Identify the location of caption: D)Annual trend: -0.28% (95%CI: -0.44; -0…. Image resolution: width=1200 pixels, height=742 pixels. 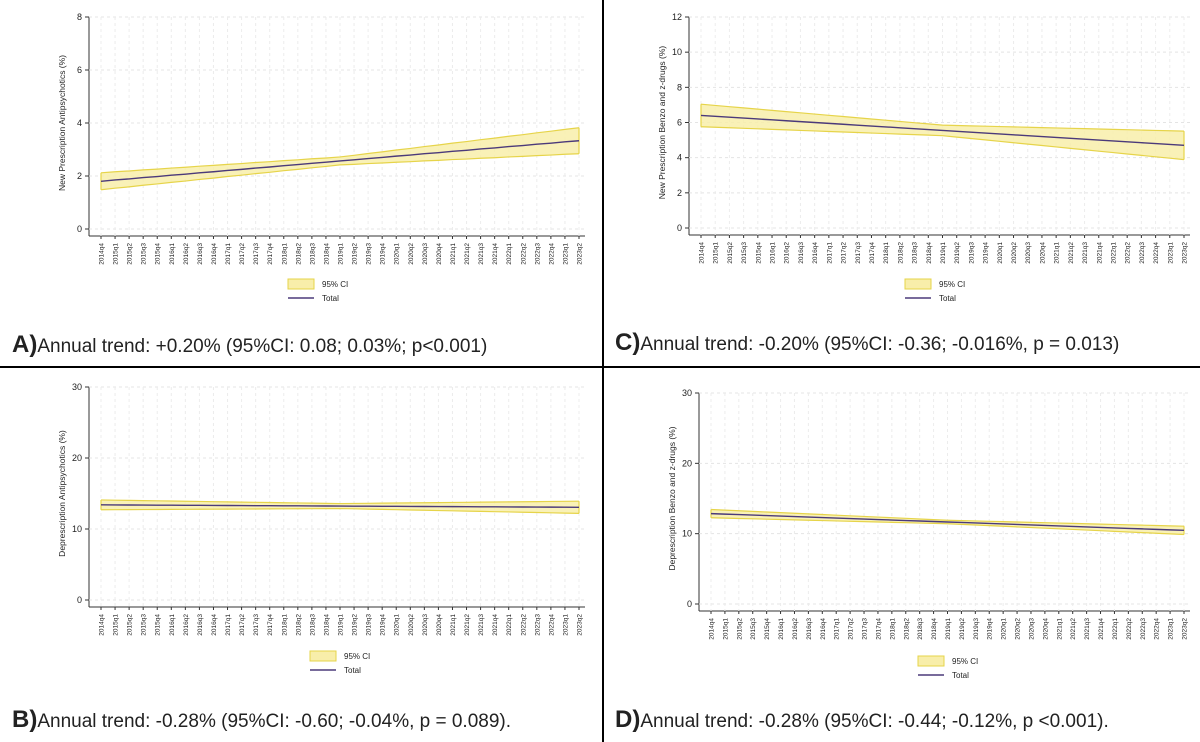
(862, 719).